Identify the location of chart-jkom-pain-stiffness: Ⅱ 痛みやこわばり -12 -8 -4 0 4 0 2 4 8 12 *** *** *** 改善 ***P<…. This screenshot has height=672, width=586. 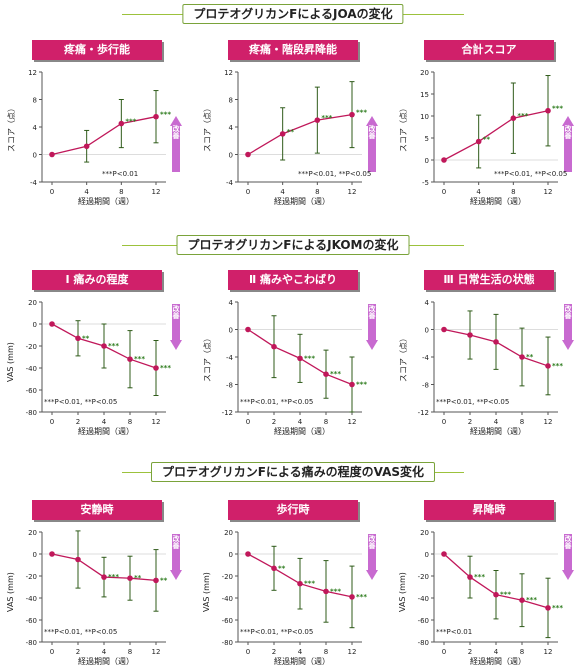
(289, 353).